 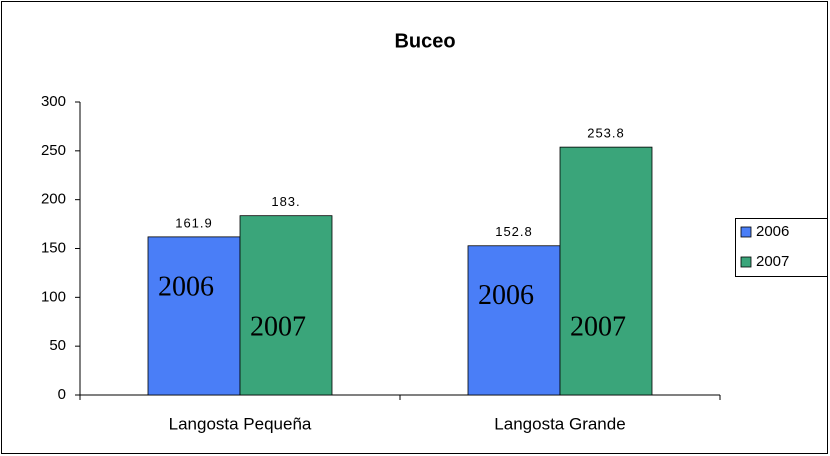 What do you see at coordinates (53, 199) in the screenshot?
I see `y-tick-label: 200` at bounding box center [53, 199].